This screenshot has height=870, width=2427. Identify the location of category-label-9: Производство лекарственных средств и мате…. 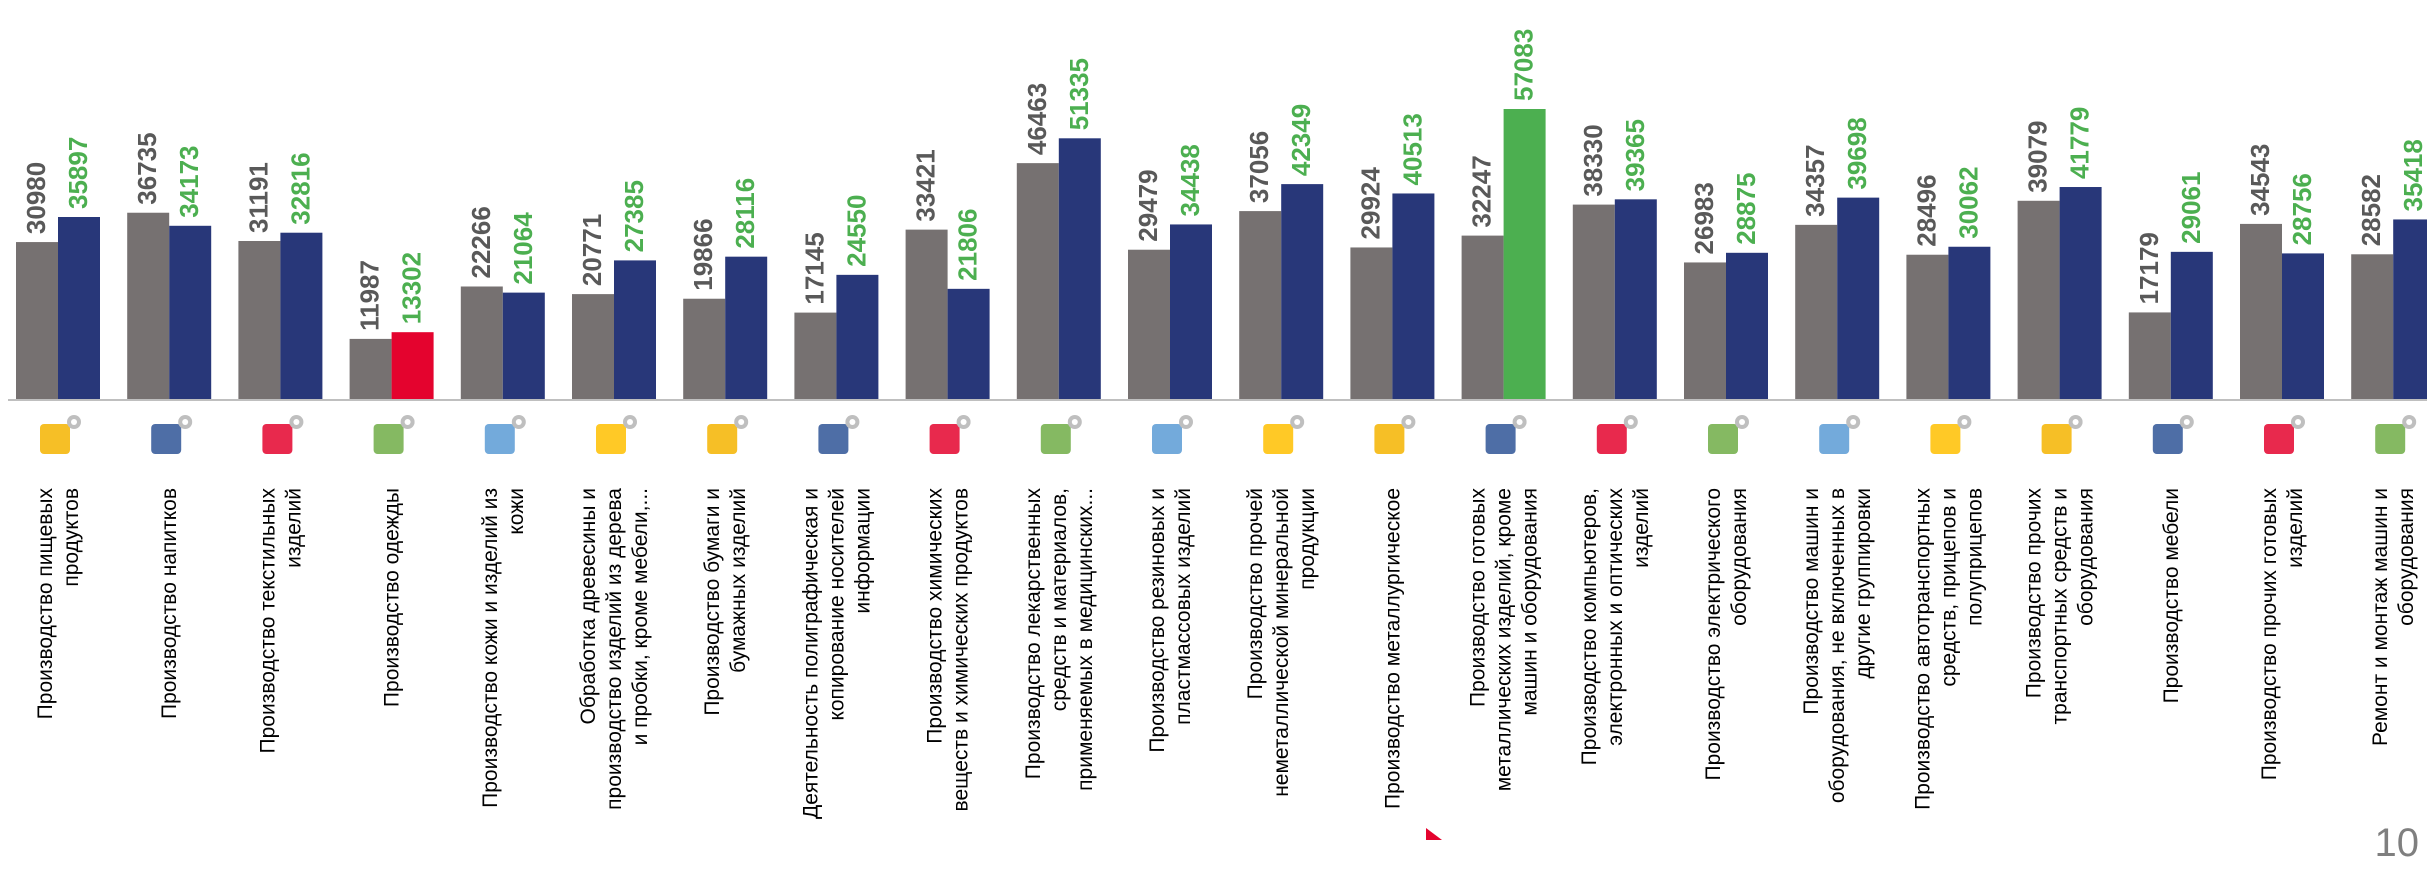
(1059, 639).